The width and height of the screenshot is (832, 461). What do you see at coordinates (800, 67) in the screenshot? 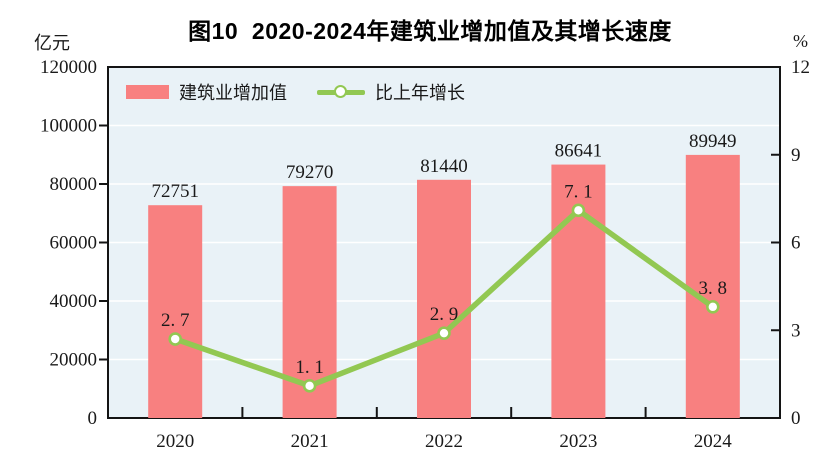
I see `right-tick-label-12: 12` at bounding box center [800, 67].